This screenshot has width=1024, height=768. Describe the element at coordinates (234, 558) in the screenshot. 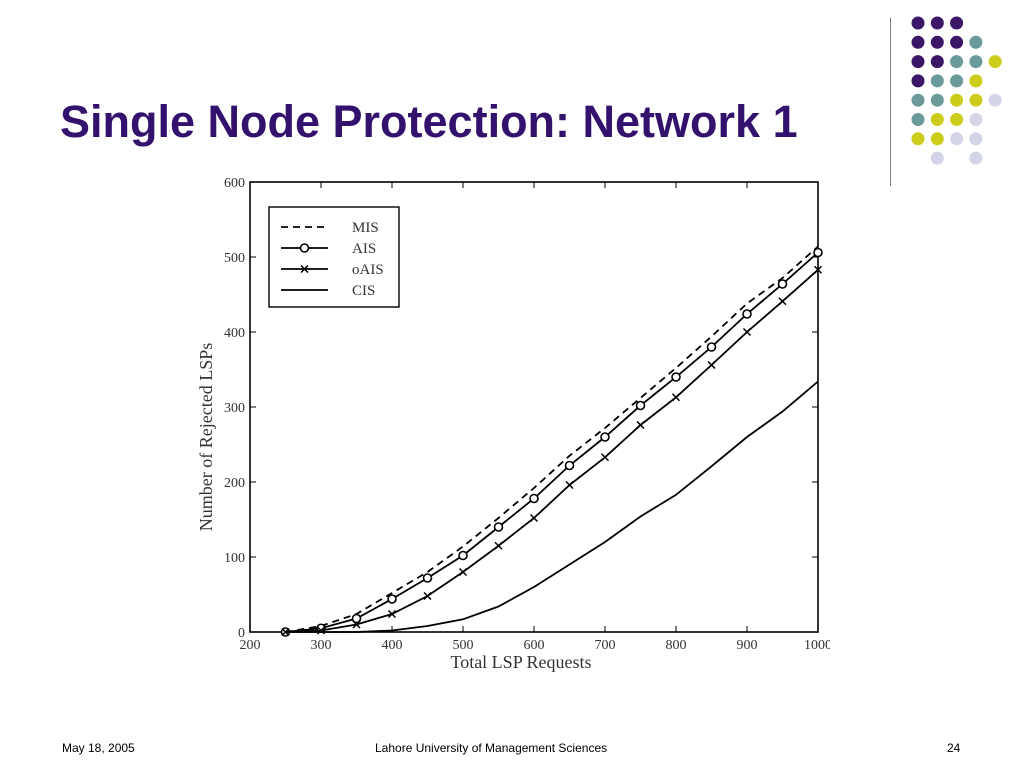

I see `y-tick-label: 100` at that location.